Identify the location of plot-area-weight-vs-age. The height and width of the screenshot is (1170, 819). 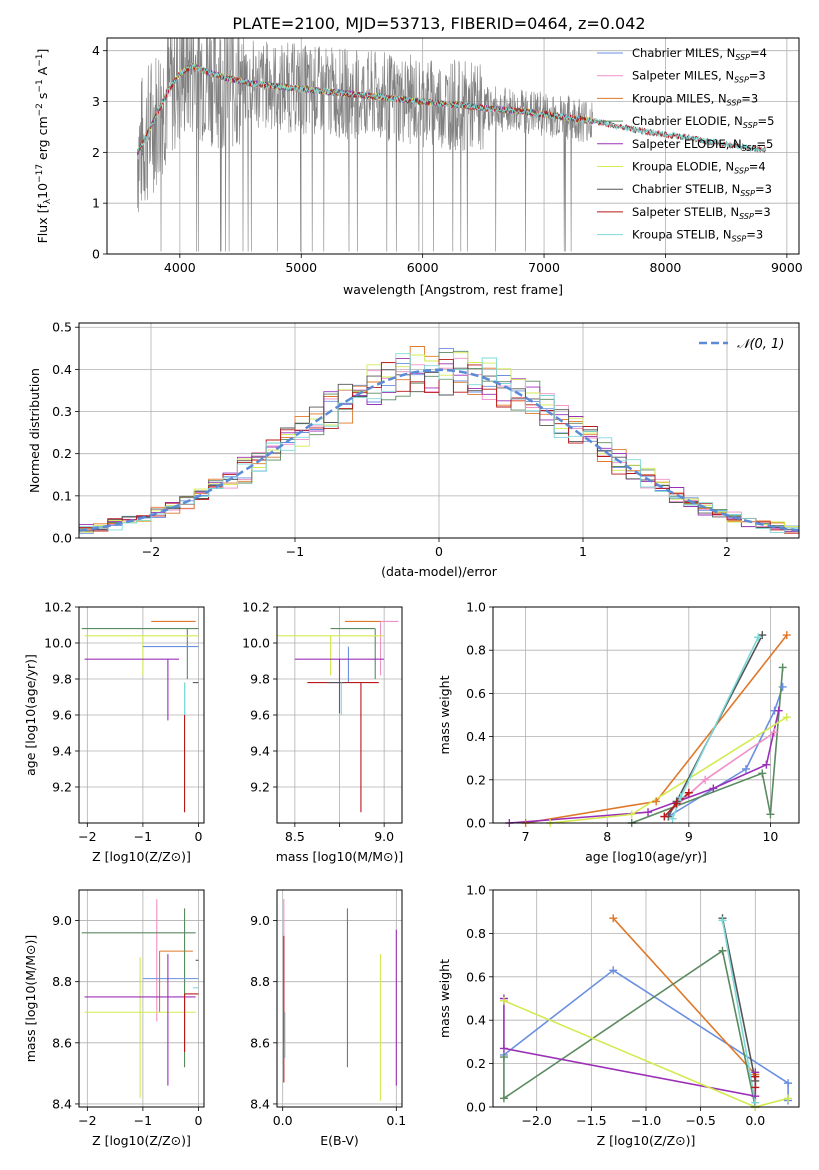
(648, 728).